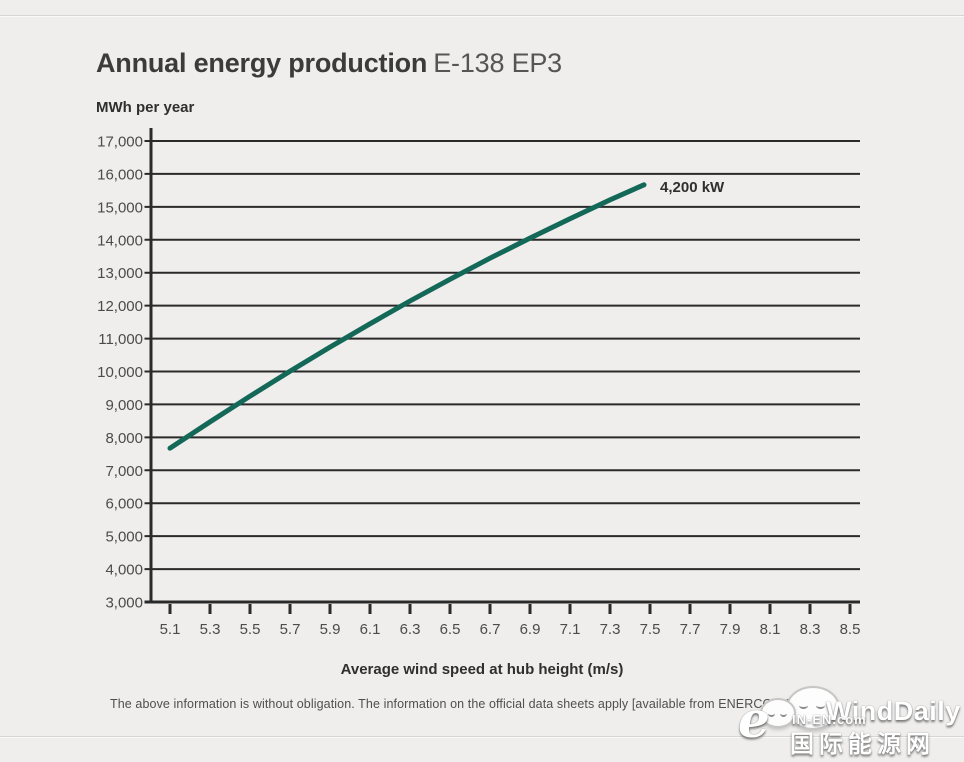 The height and width of the screenshot is (762, 964). I want to click on svg-text: 8,000, so click(124, 438).